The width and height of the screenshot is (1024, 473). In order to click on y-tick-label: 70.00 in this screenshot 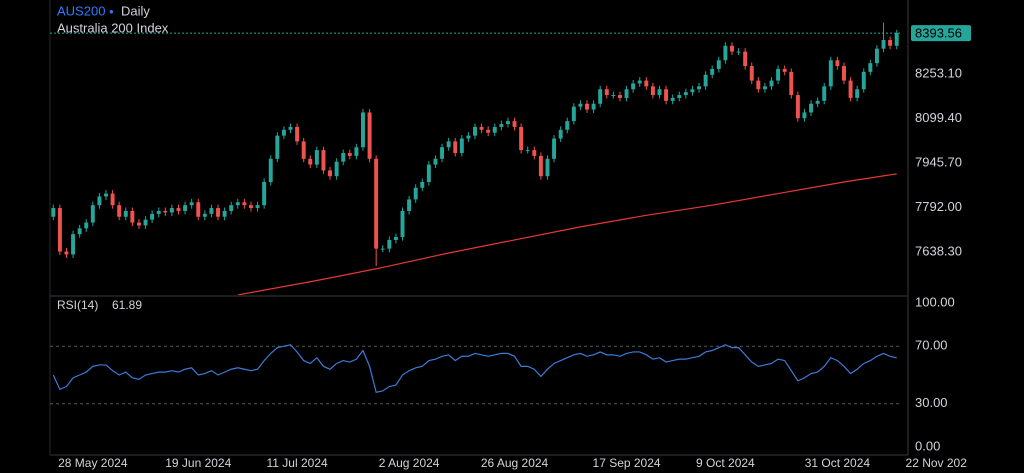, I will do `click(931, 345)`.